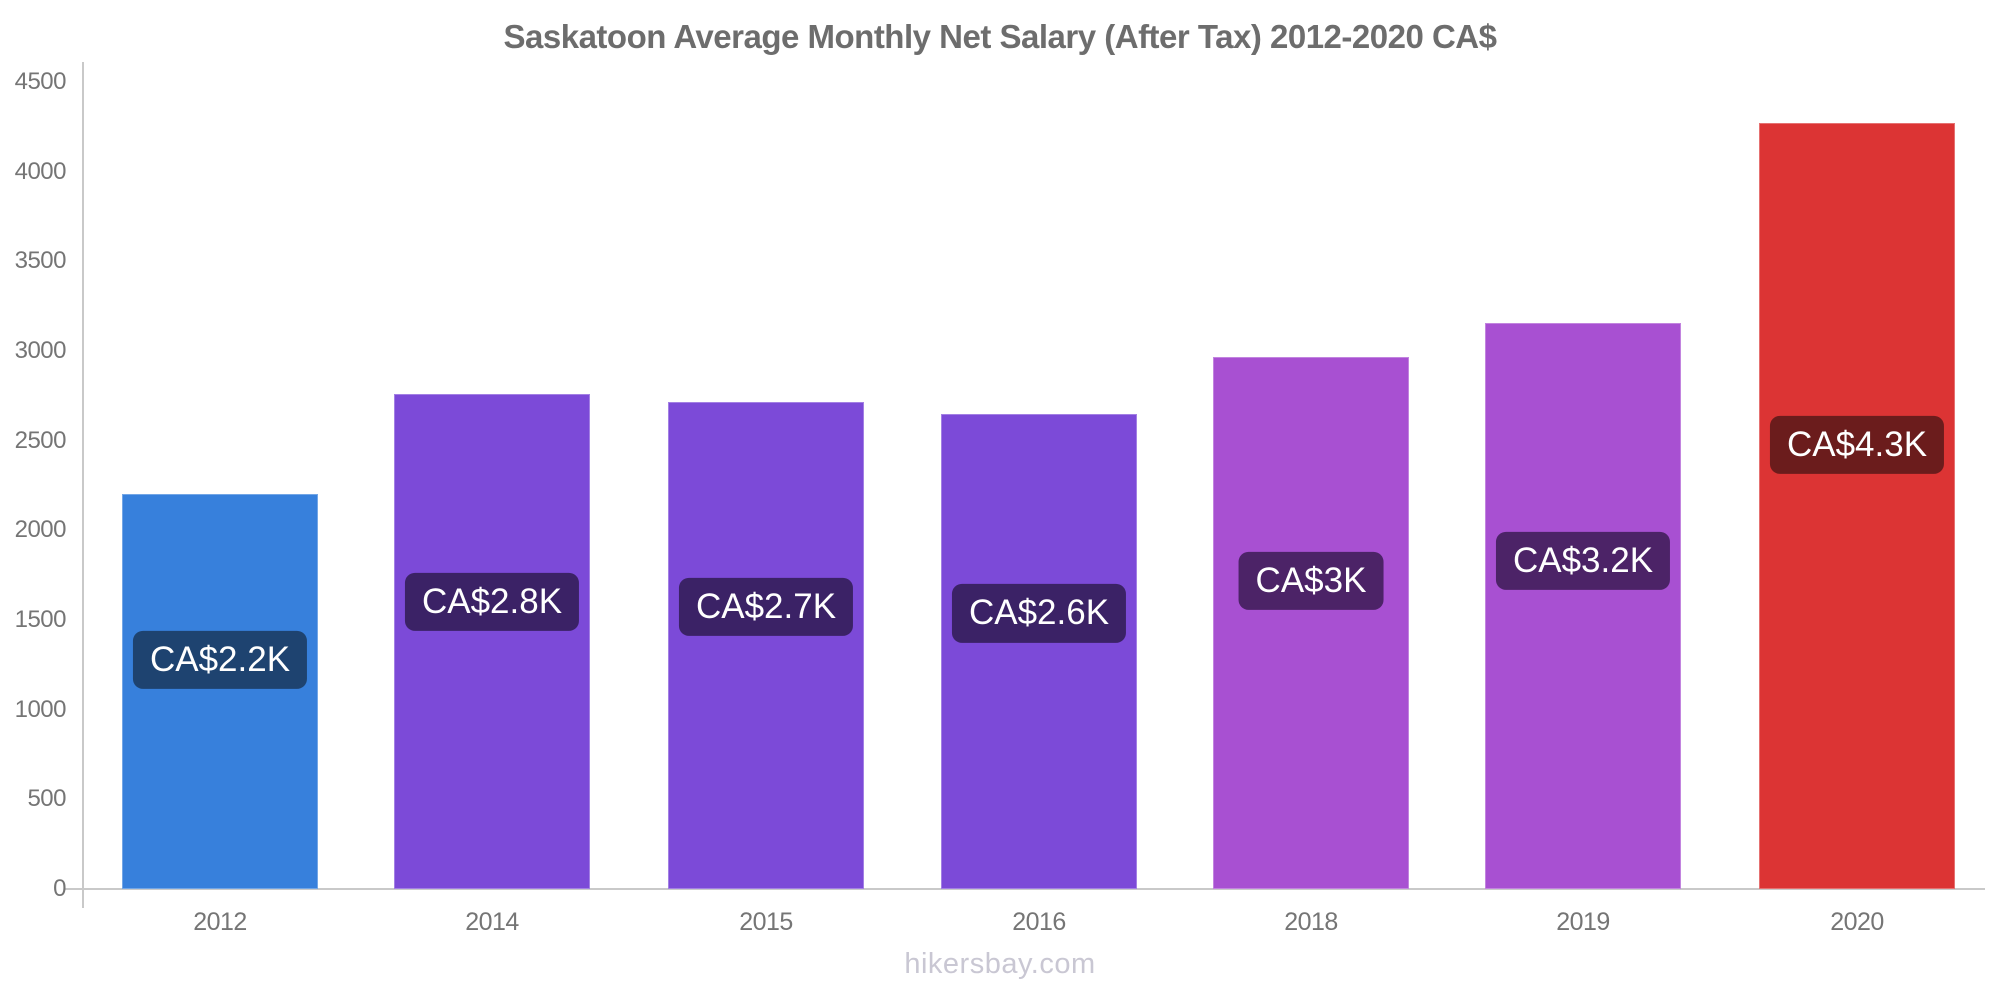 Image resolution: width=2000 pixels, height=1000 pixels. Describe the element at coordinates (492, 922) in the screenshot. I see `x-tick-label-2014: 2014` at that location.